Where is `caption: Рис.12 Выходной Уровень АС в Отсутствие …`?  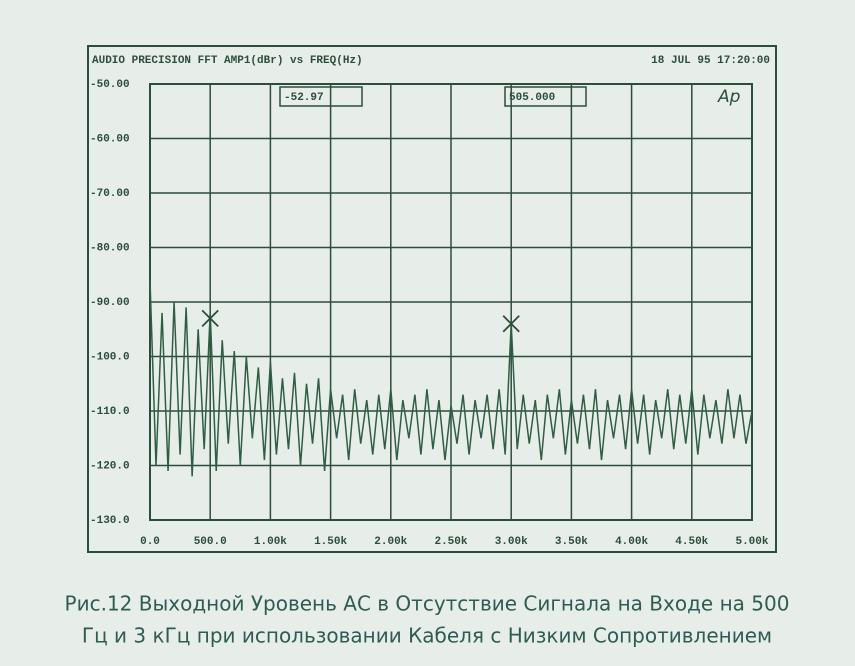 caption: Рис.12 Выходной Уровень АС в Отсутствие … is located at coordinates (427, 604).